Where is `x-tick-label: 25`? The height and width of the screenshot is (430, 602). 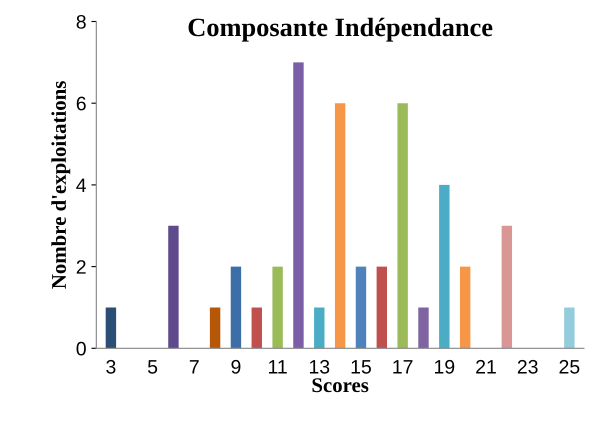 x-tick-label: 25 is located at coordinates (570, 367).